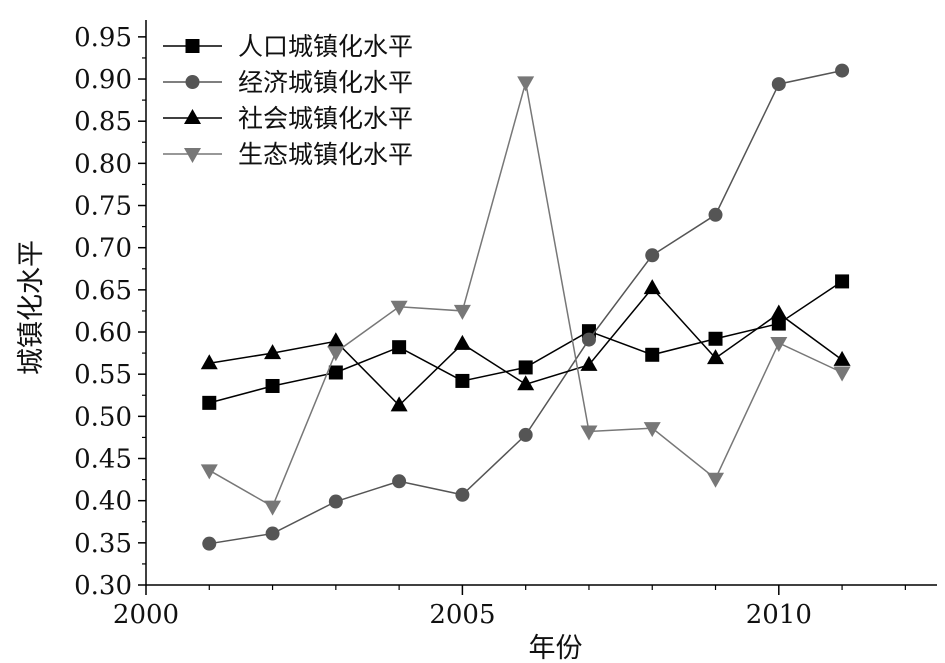  I want to click on legend-item: 社会城镇化水平, so click(288, 118).